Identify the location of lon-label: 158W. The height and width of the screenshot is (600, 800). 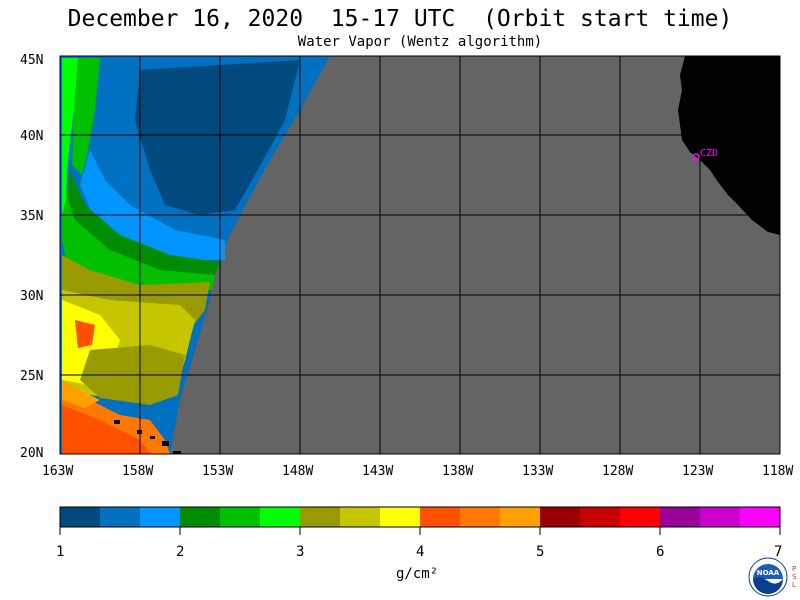
(137, 471).